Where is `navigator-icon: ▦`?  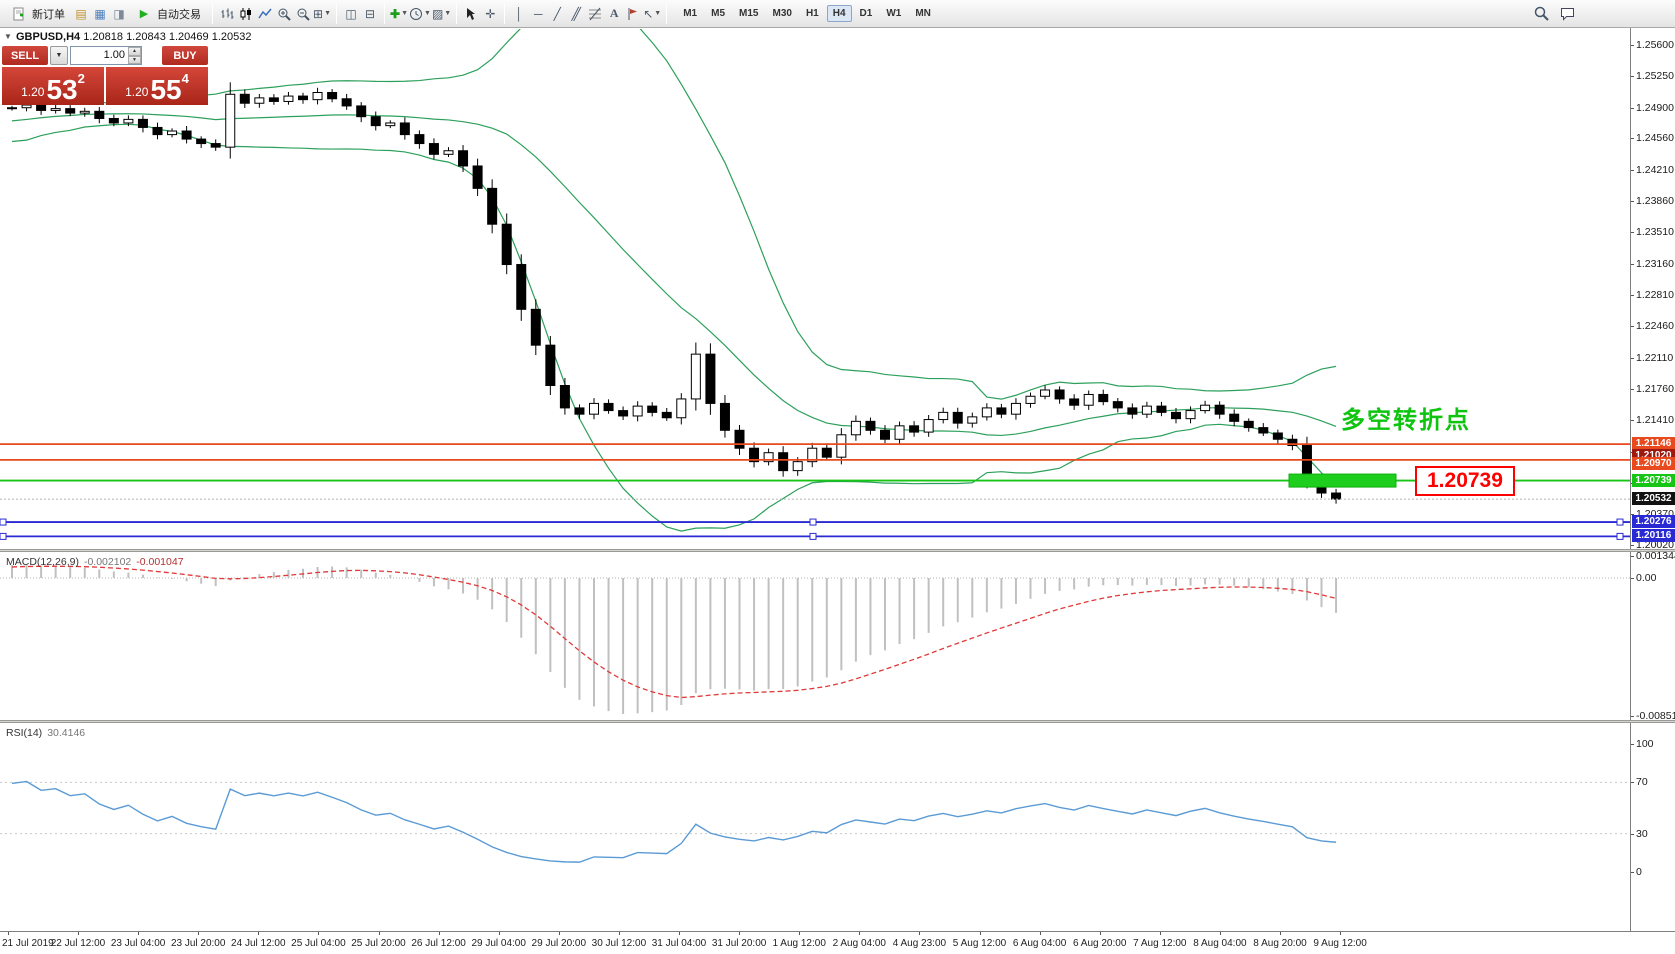 navigator-icon: ▦ is located at coordinates (100, 13).